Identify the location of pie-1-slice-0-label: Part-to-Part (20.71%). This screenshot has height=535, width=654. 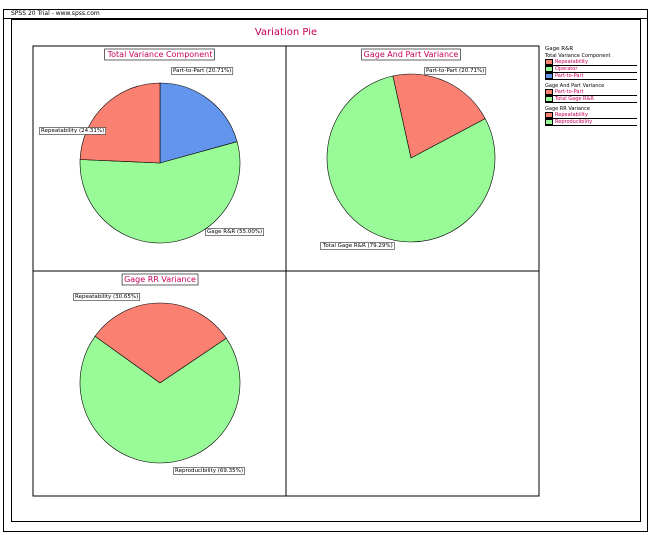
(455, 71).